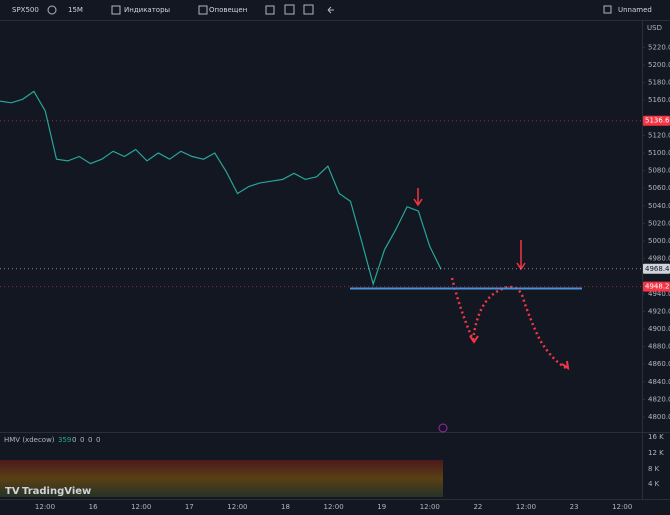  Describe the element at coordinates (659, 241) in the screenshot. I see `y-tick-label: 5000.00` at that location.